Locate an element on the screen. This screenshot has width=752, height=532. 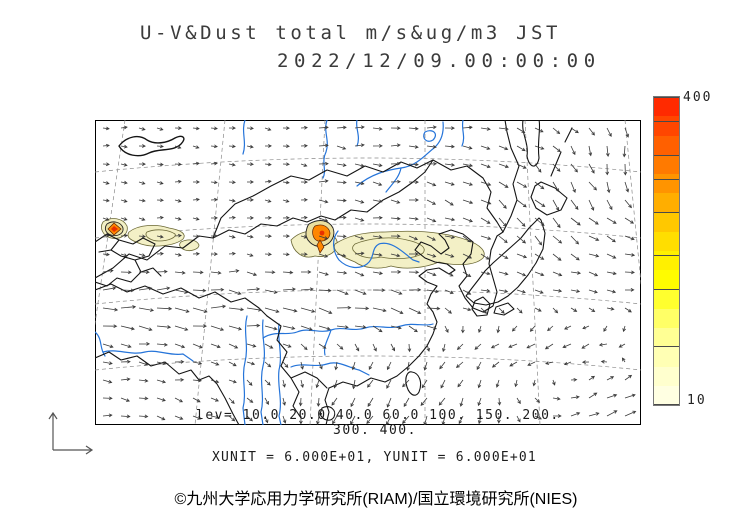
dust-hotspot-central is located at coordinates (320, 237).